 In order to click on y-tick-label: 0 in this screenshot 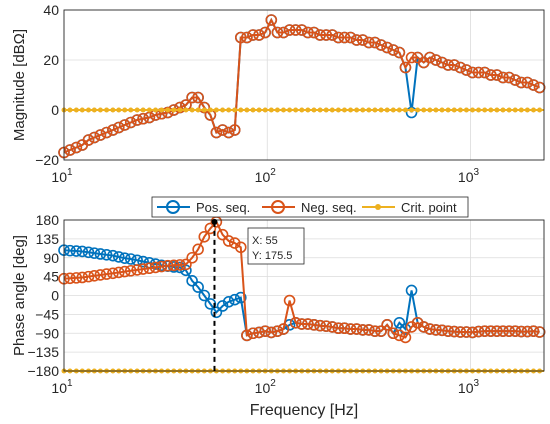, I will do `click(55, 110)`.